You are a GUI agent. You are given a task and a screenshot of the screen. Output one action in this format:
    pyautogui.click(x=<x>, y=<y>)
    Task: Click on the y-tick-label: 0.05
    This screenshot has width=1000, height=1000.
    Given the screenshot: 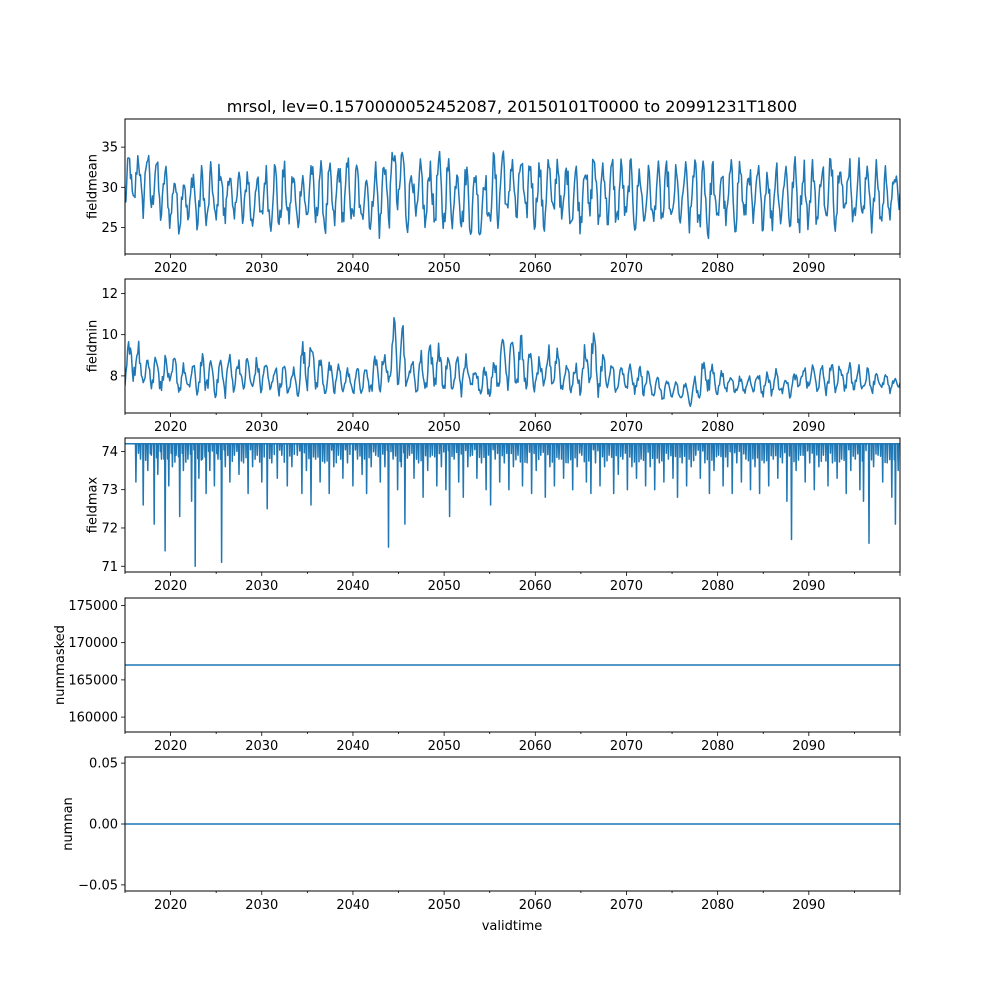 What is the action you would take?
    pyautogui.click(x=103, y=764)
    